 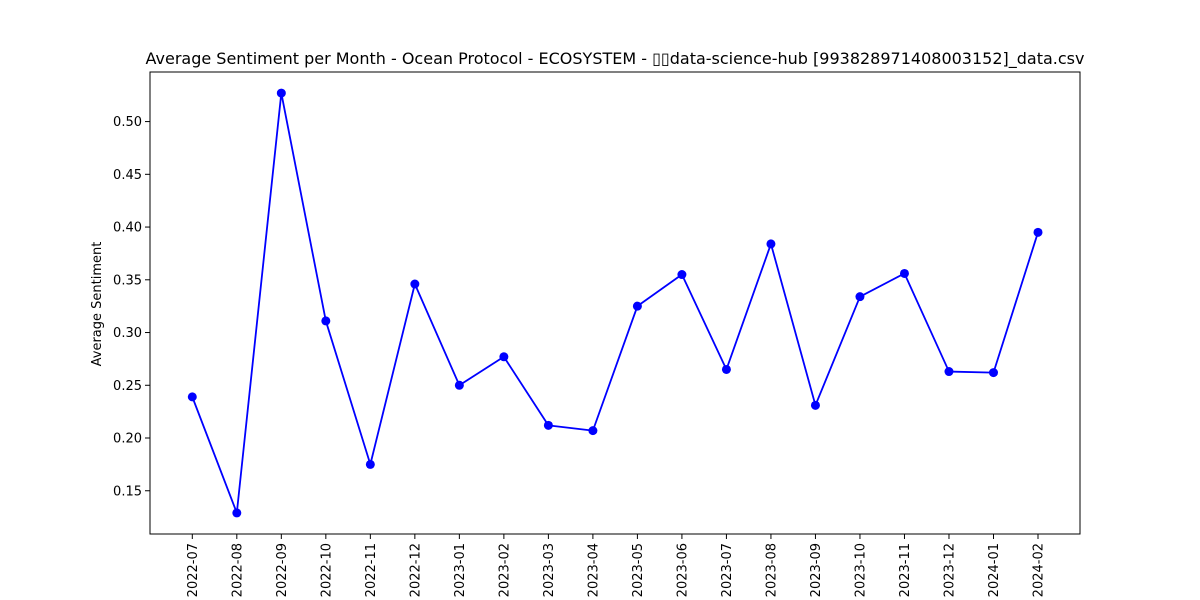 What do you see at coordinates (127, 491) in the screenshot?
I see `y-tick-label: 0.15` at bounding box center [127, 491].